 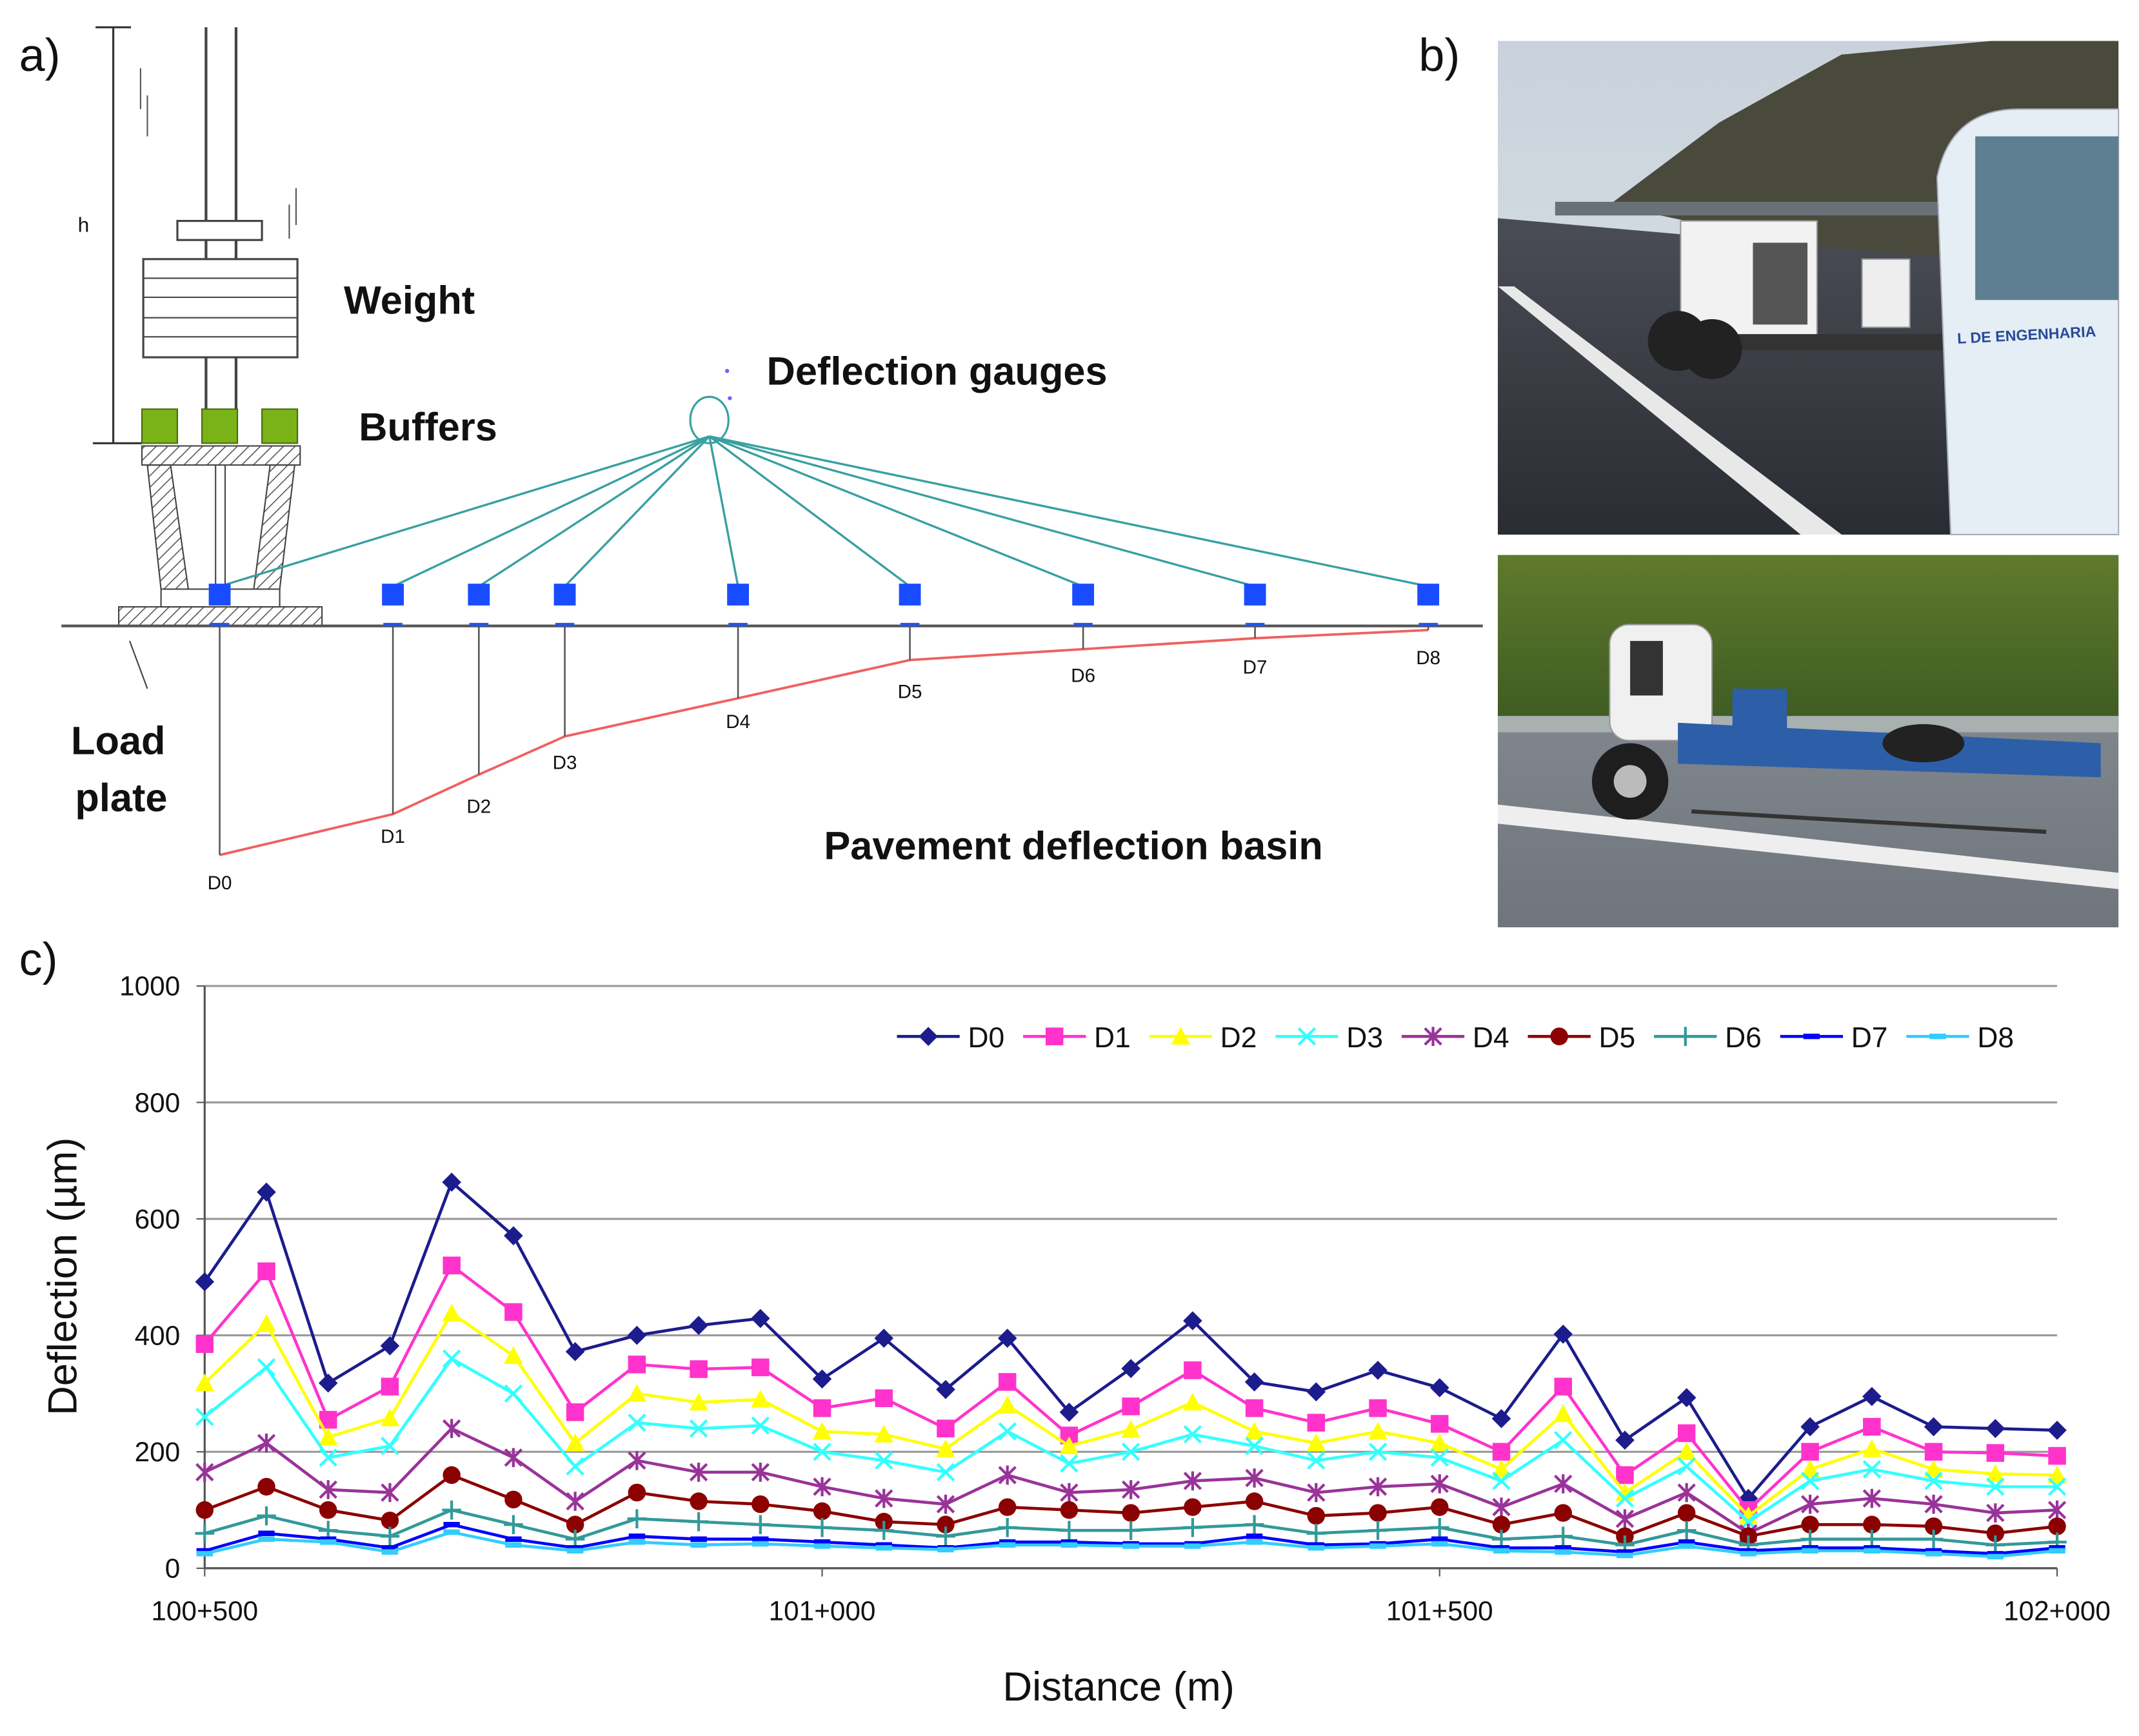 I want to click on gauge-label: D5, so click(x=910, y=692).